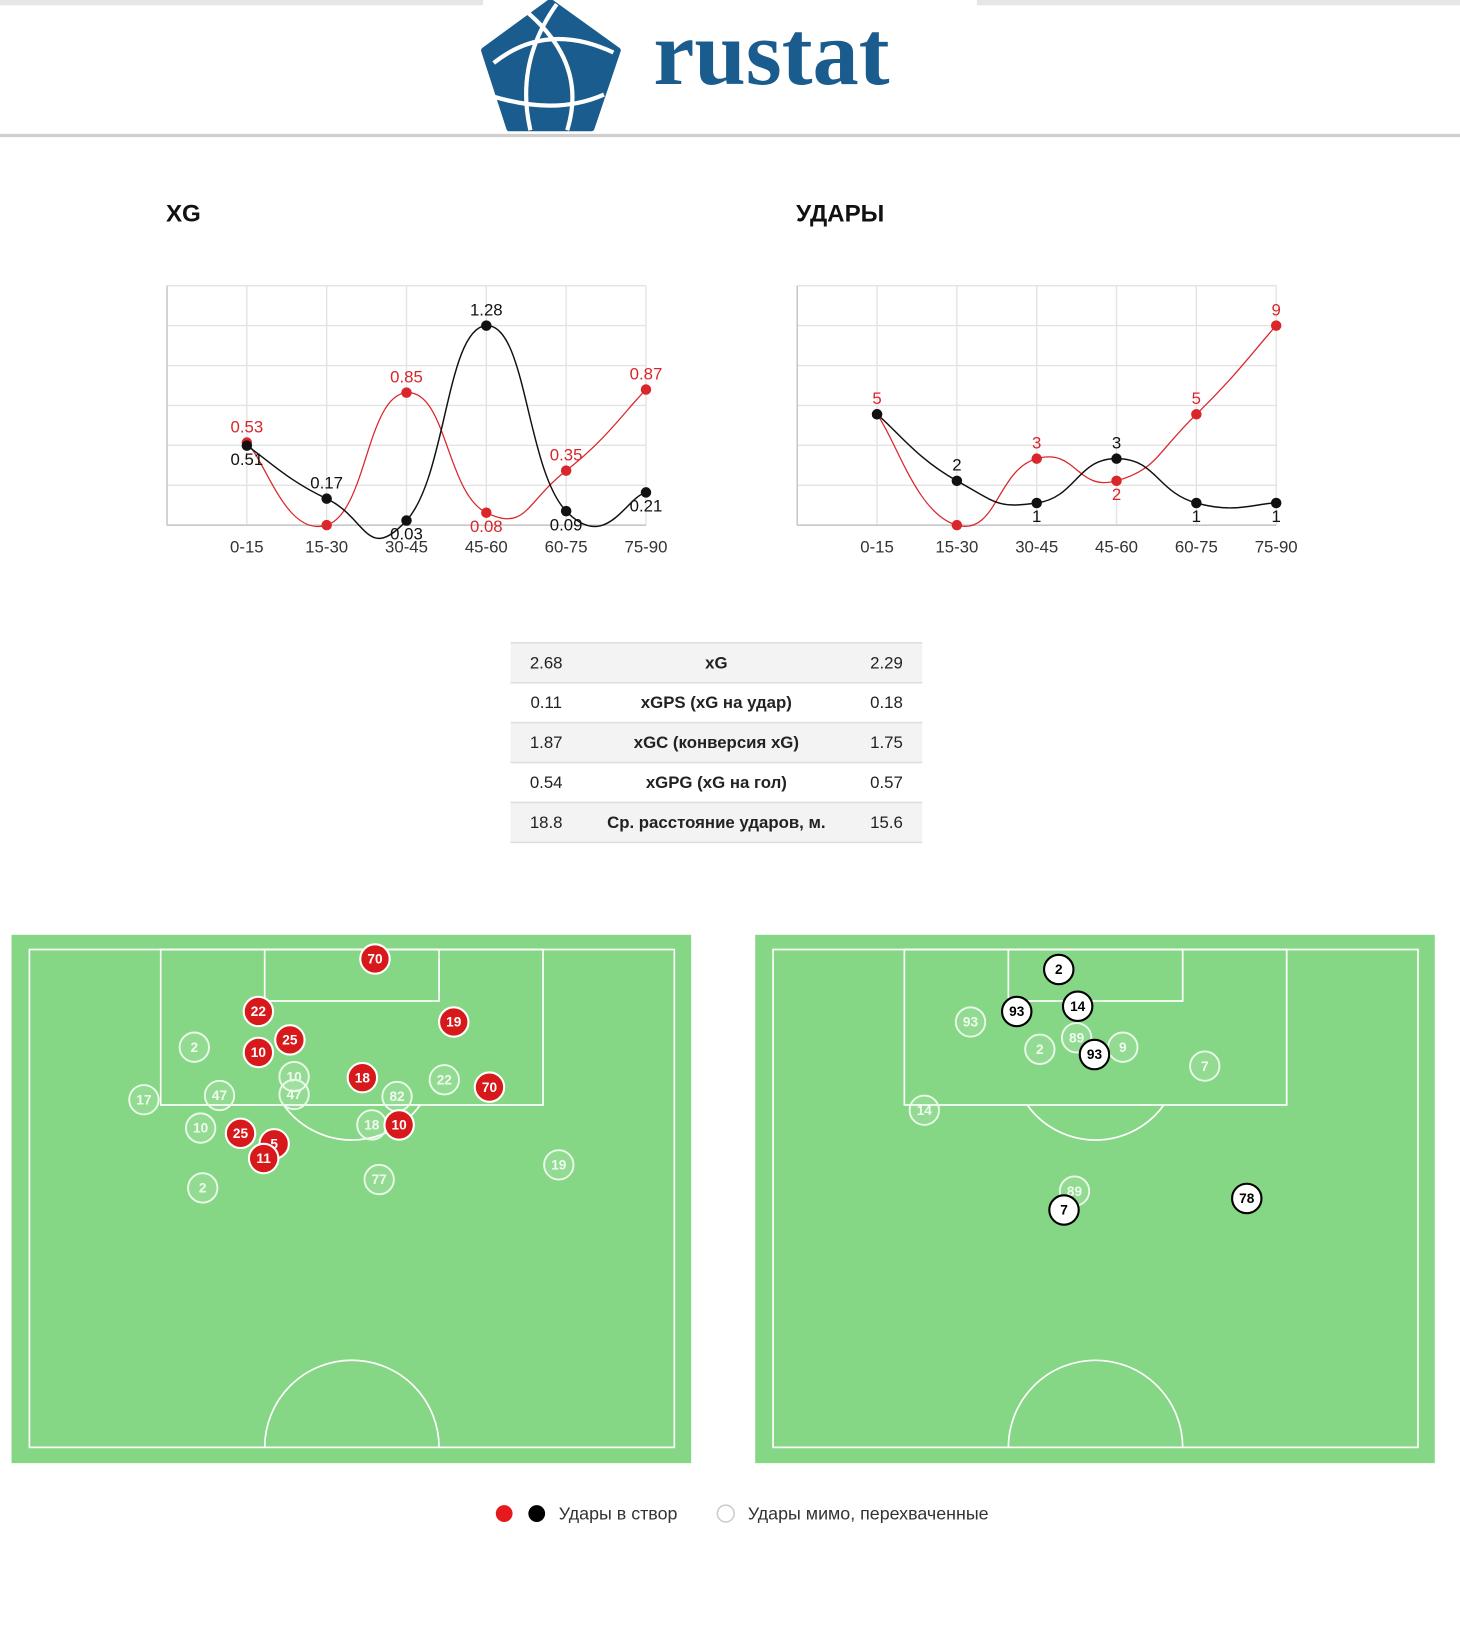 Image resolution: width=1460 pixels, height=1648 pixels. What do you see at coordinates (716, 702) in the screenshot?
I see `table-cell: xGPS (xG на удар)` at bounding box center [716, 702].